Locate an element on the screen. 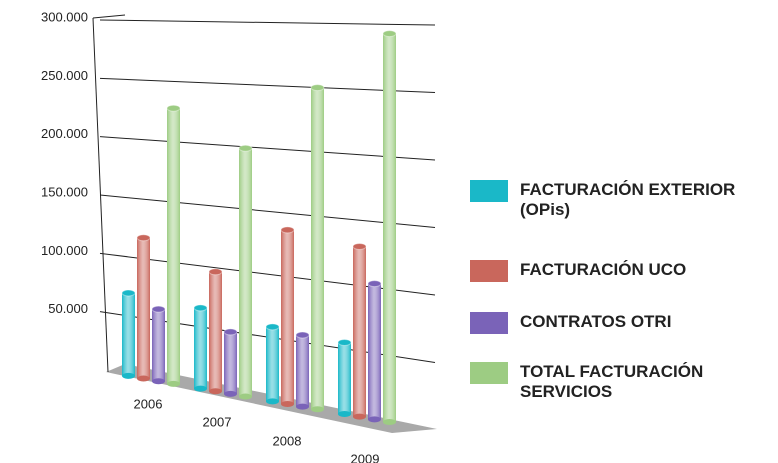 The image size is (778, 463). legend-label: FACTURACIÓN EXTERIOR (OPis) is located at coordinates (628, 199).